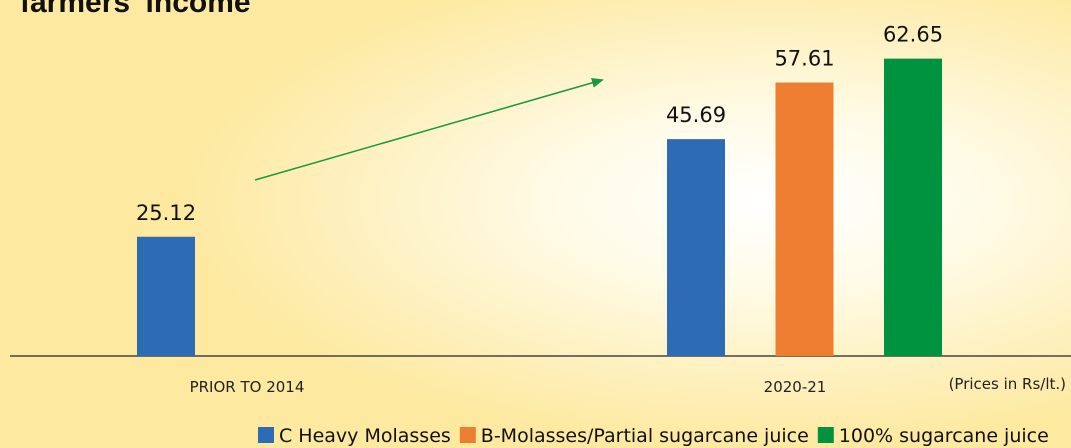 This screenshot has height=448, width=1071. I want to click on data-label: 45.69, so click(696, 115).